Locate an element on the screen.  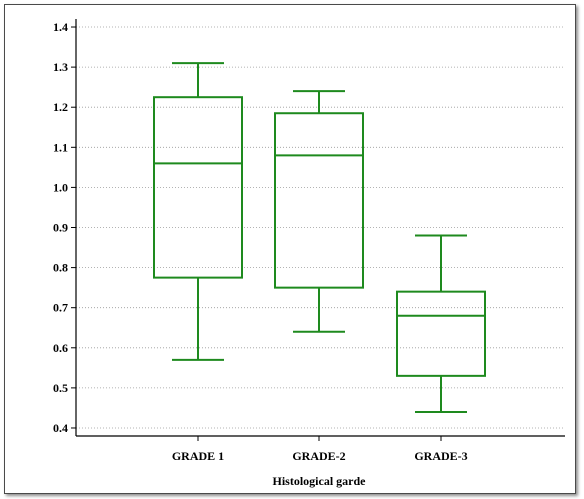
y-tick-label: 0.4 is located at coordinates (60, 428).